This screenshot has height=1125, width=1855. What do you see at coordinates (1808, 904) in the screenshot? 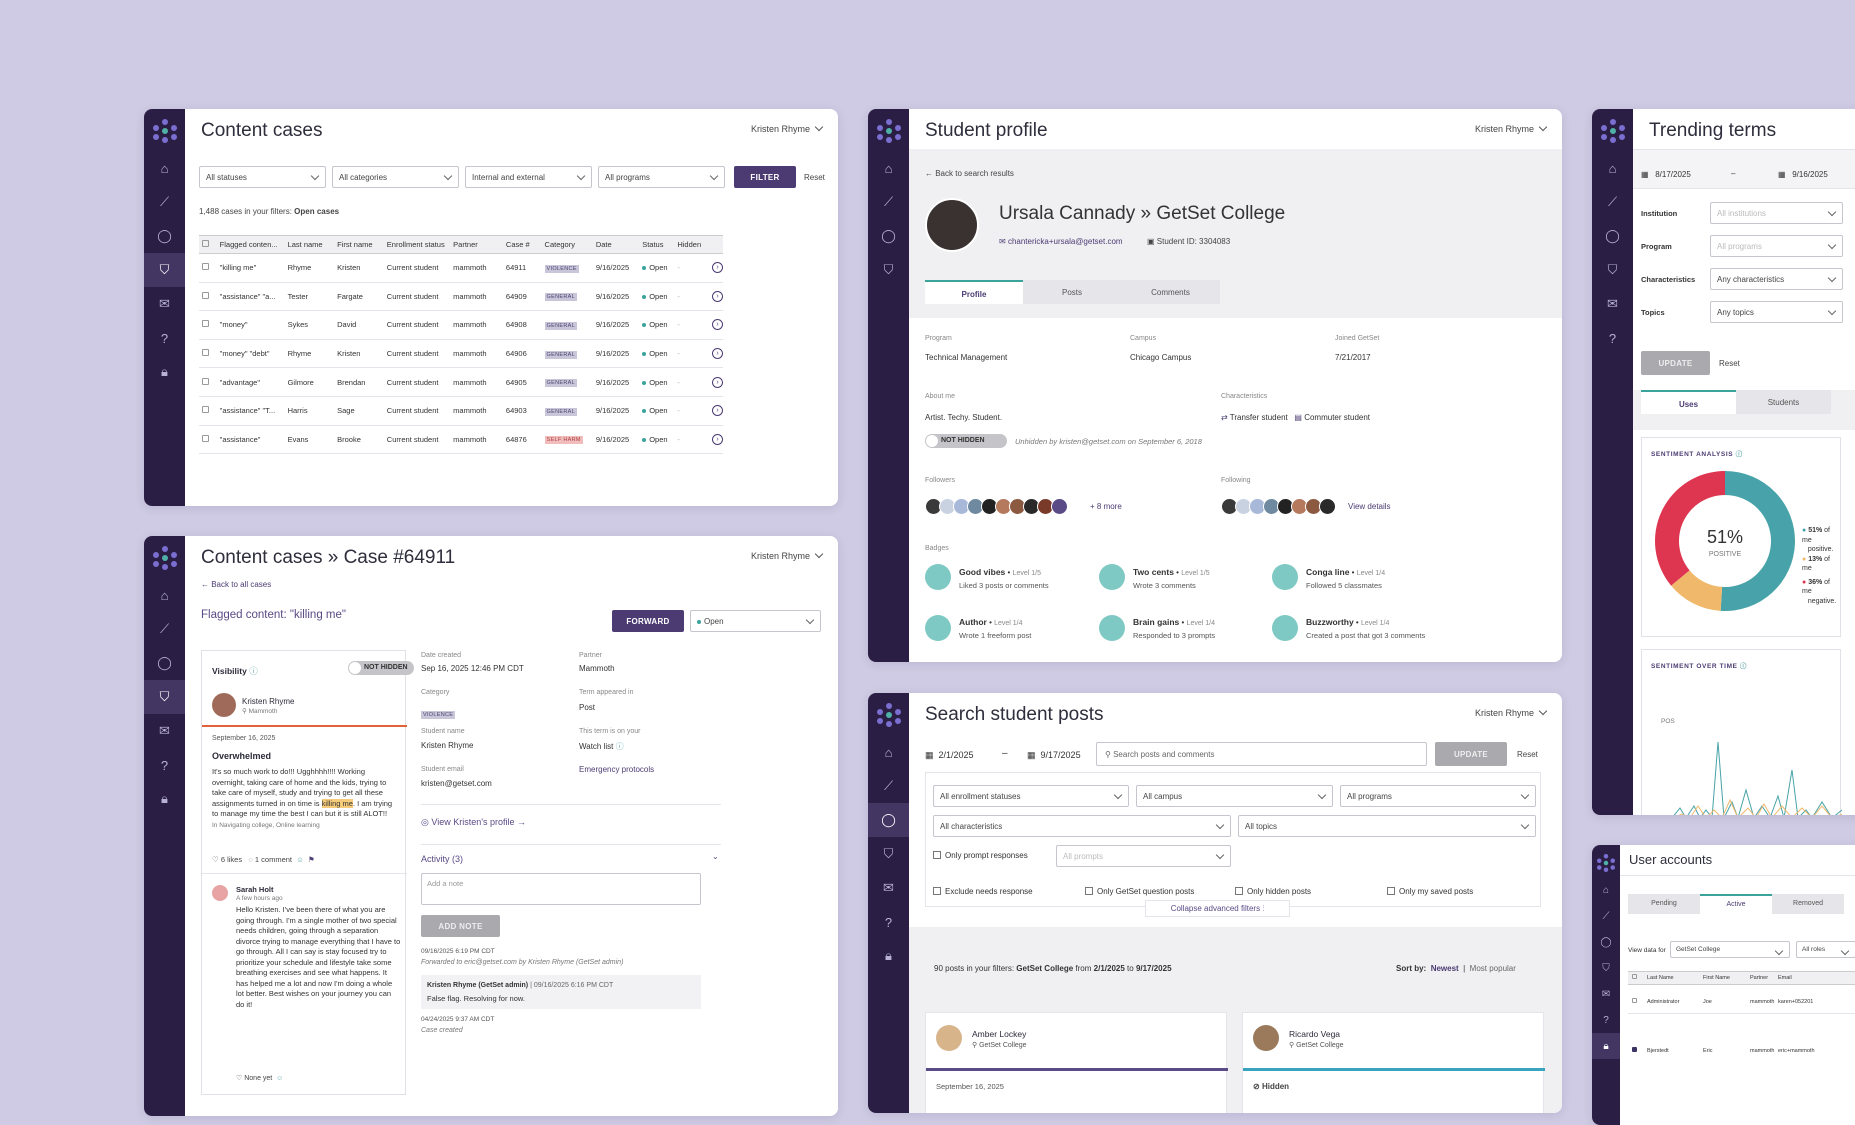
I see `tab-removed: Removed` at bounding box center [1808, 904].